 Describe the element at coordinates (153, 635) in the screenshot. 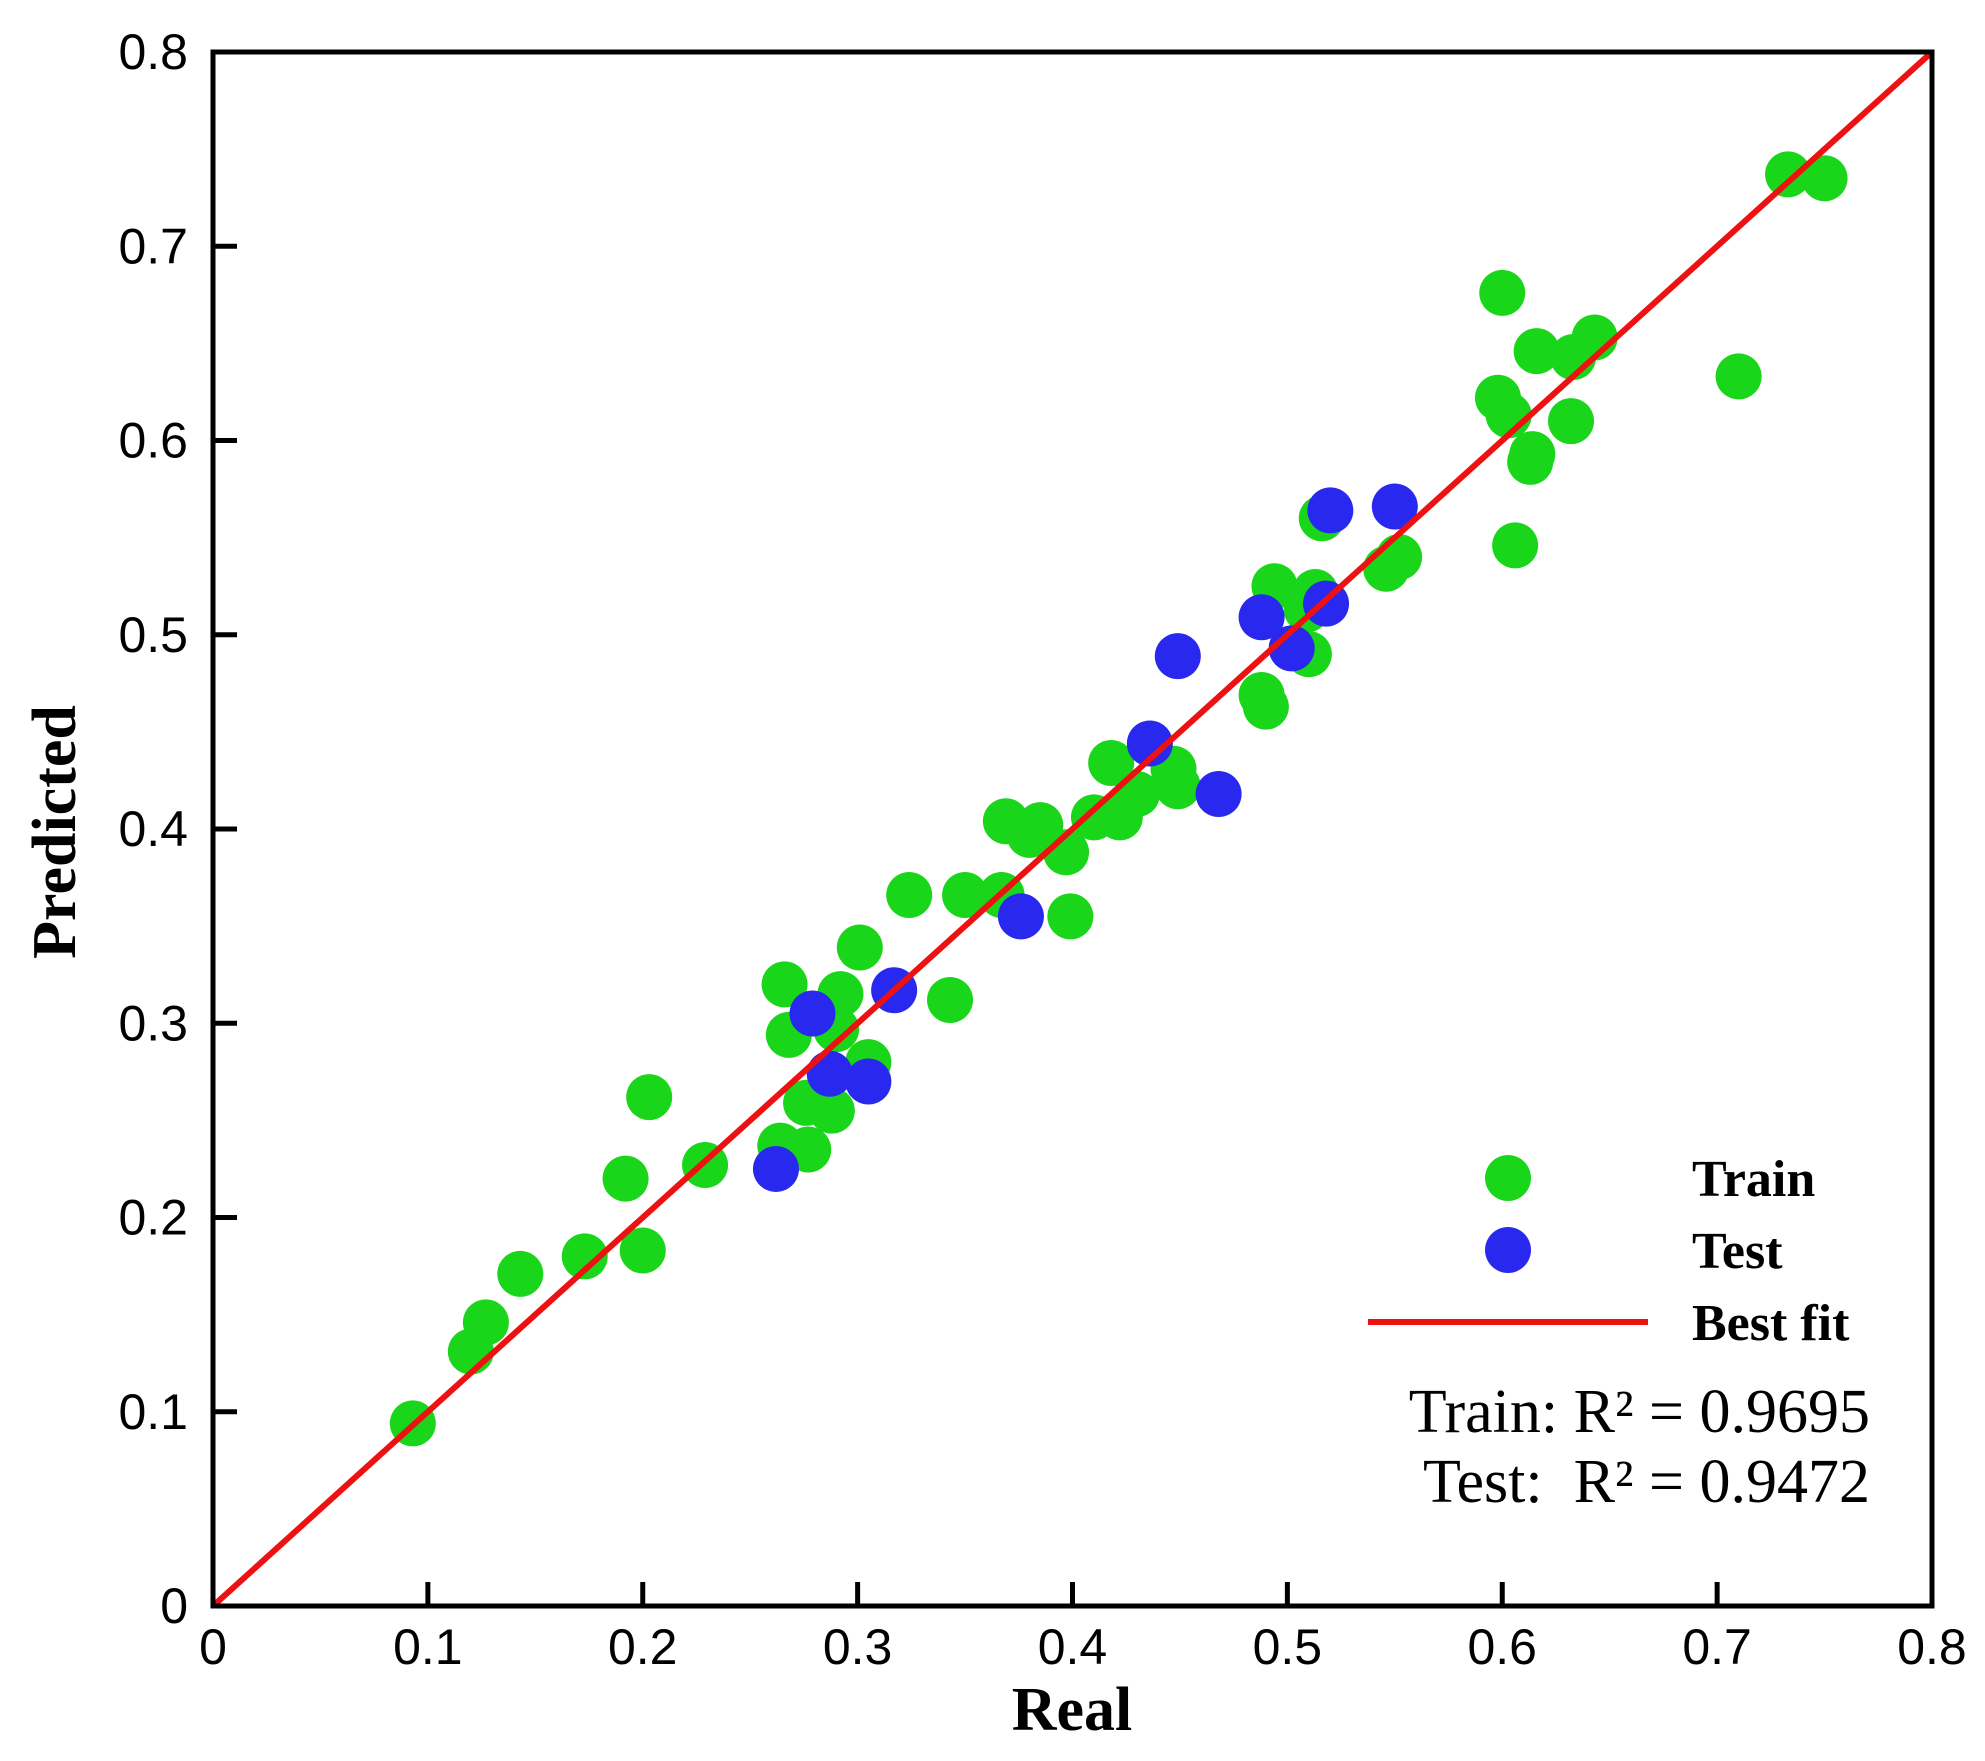

I see `y-tick-label: 0.5` at that location.